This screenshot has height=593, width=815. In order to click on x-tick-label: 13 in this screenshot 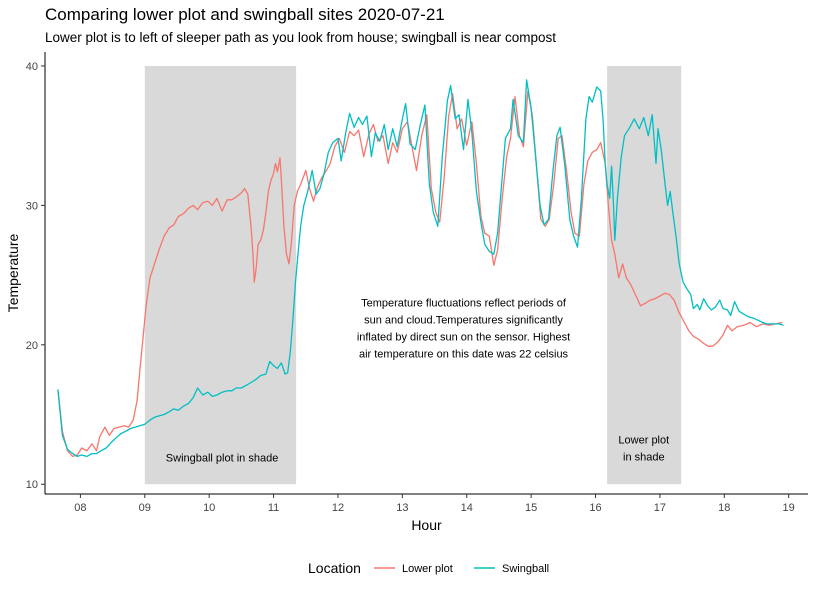, I will do `click(402, 508)`.